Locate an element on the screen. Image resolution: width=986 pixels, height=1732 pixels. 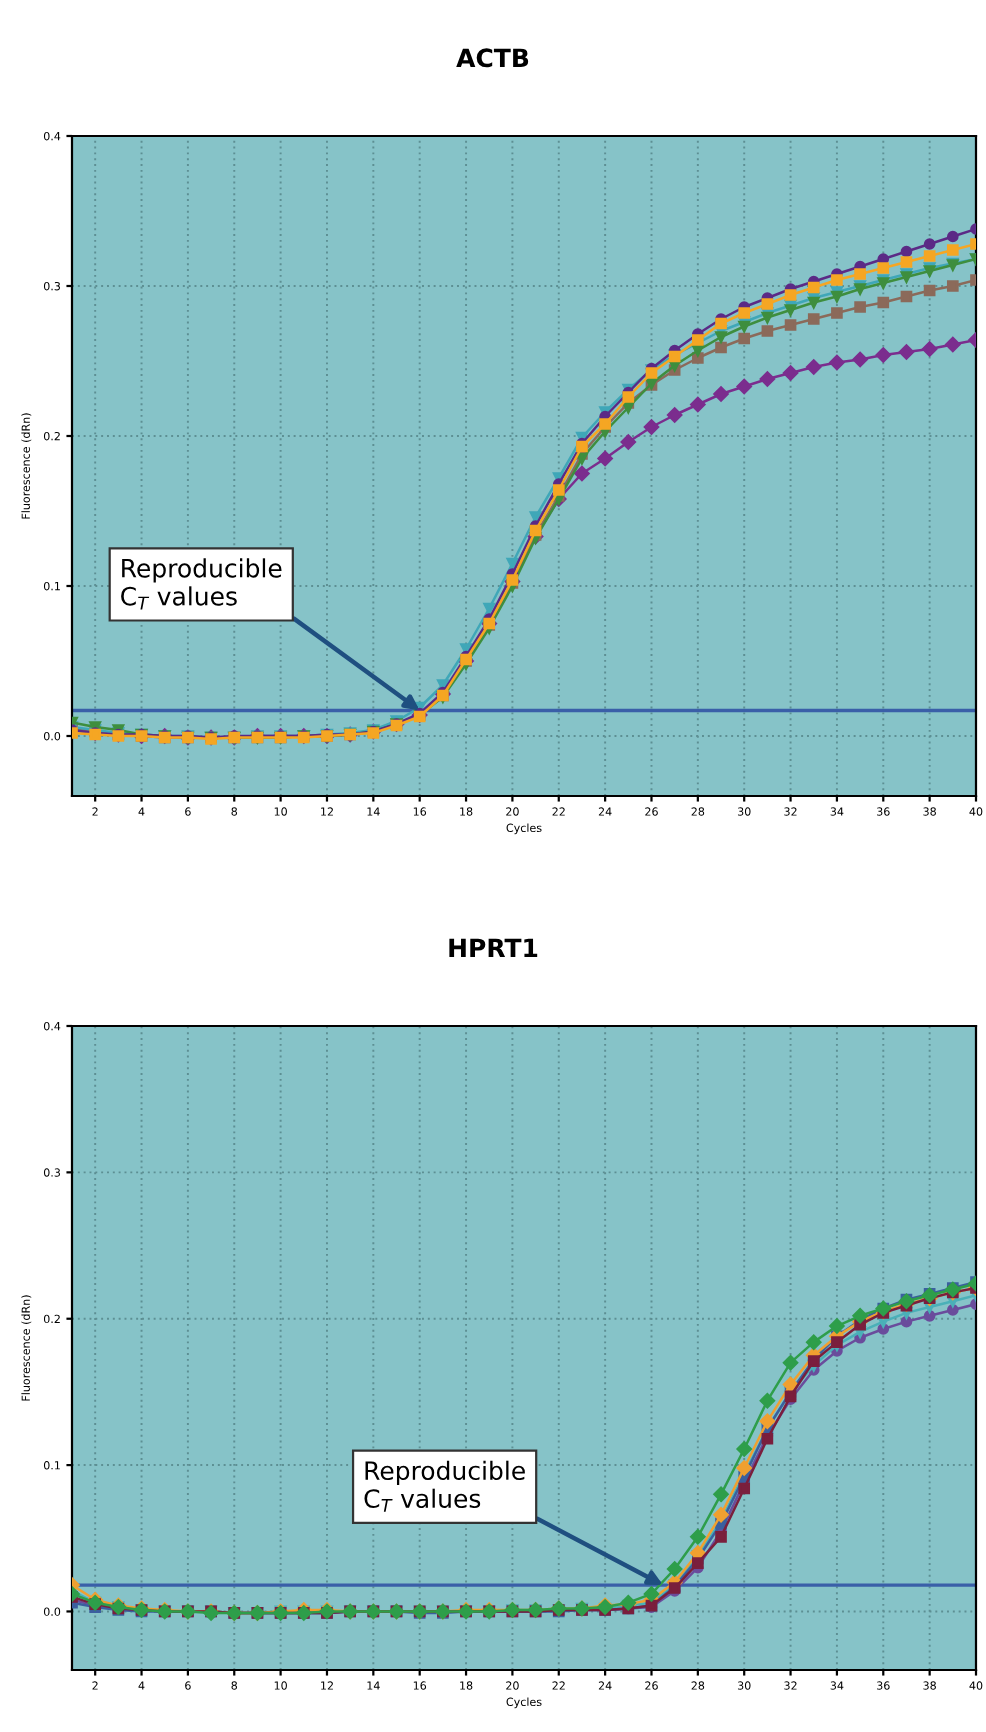
chart-title: HPRT1 is located at coordinates (493, 947).